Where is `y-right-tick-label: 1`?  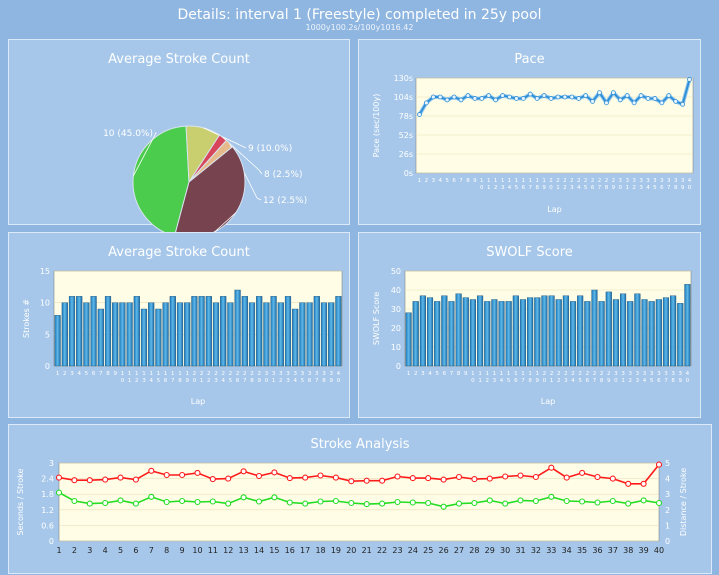
y-right-tick-label: 1 is located at coordinates (667, 525).